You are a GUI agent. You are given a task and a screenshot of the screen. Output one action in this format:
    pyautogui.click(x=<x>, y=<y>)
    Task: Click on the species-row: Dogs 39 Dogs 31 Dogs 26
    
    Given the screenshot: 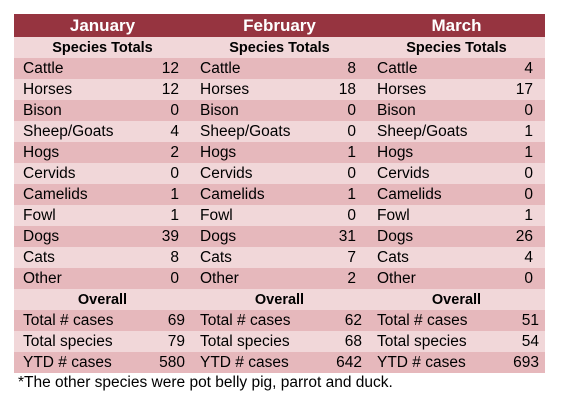 What is the action you would take?
    pyautogui.click(x=279, y=236)
    